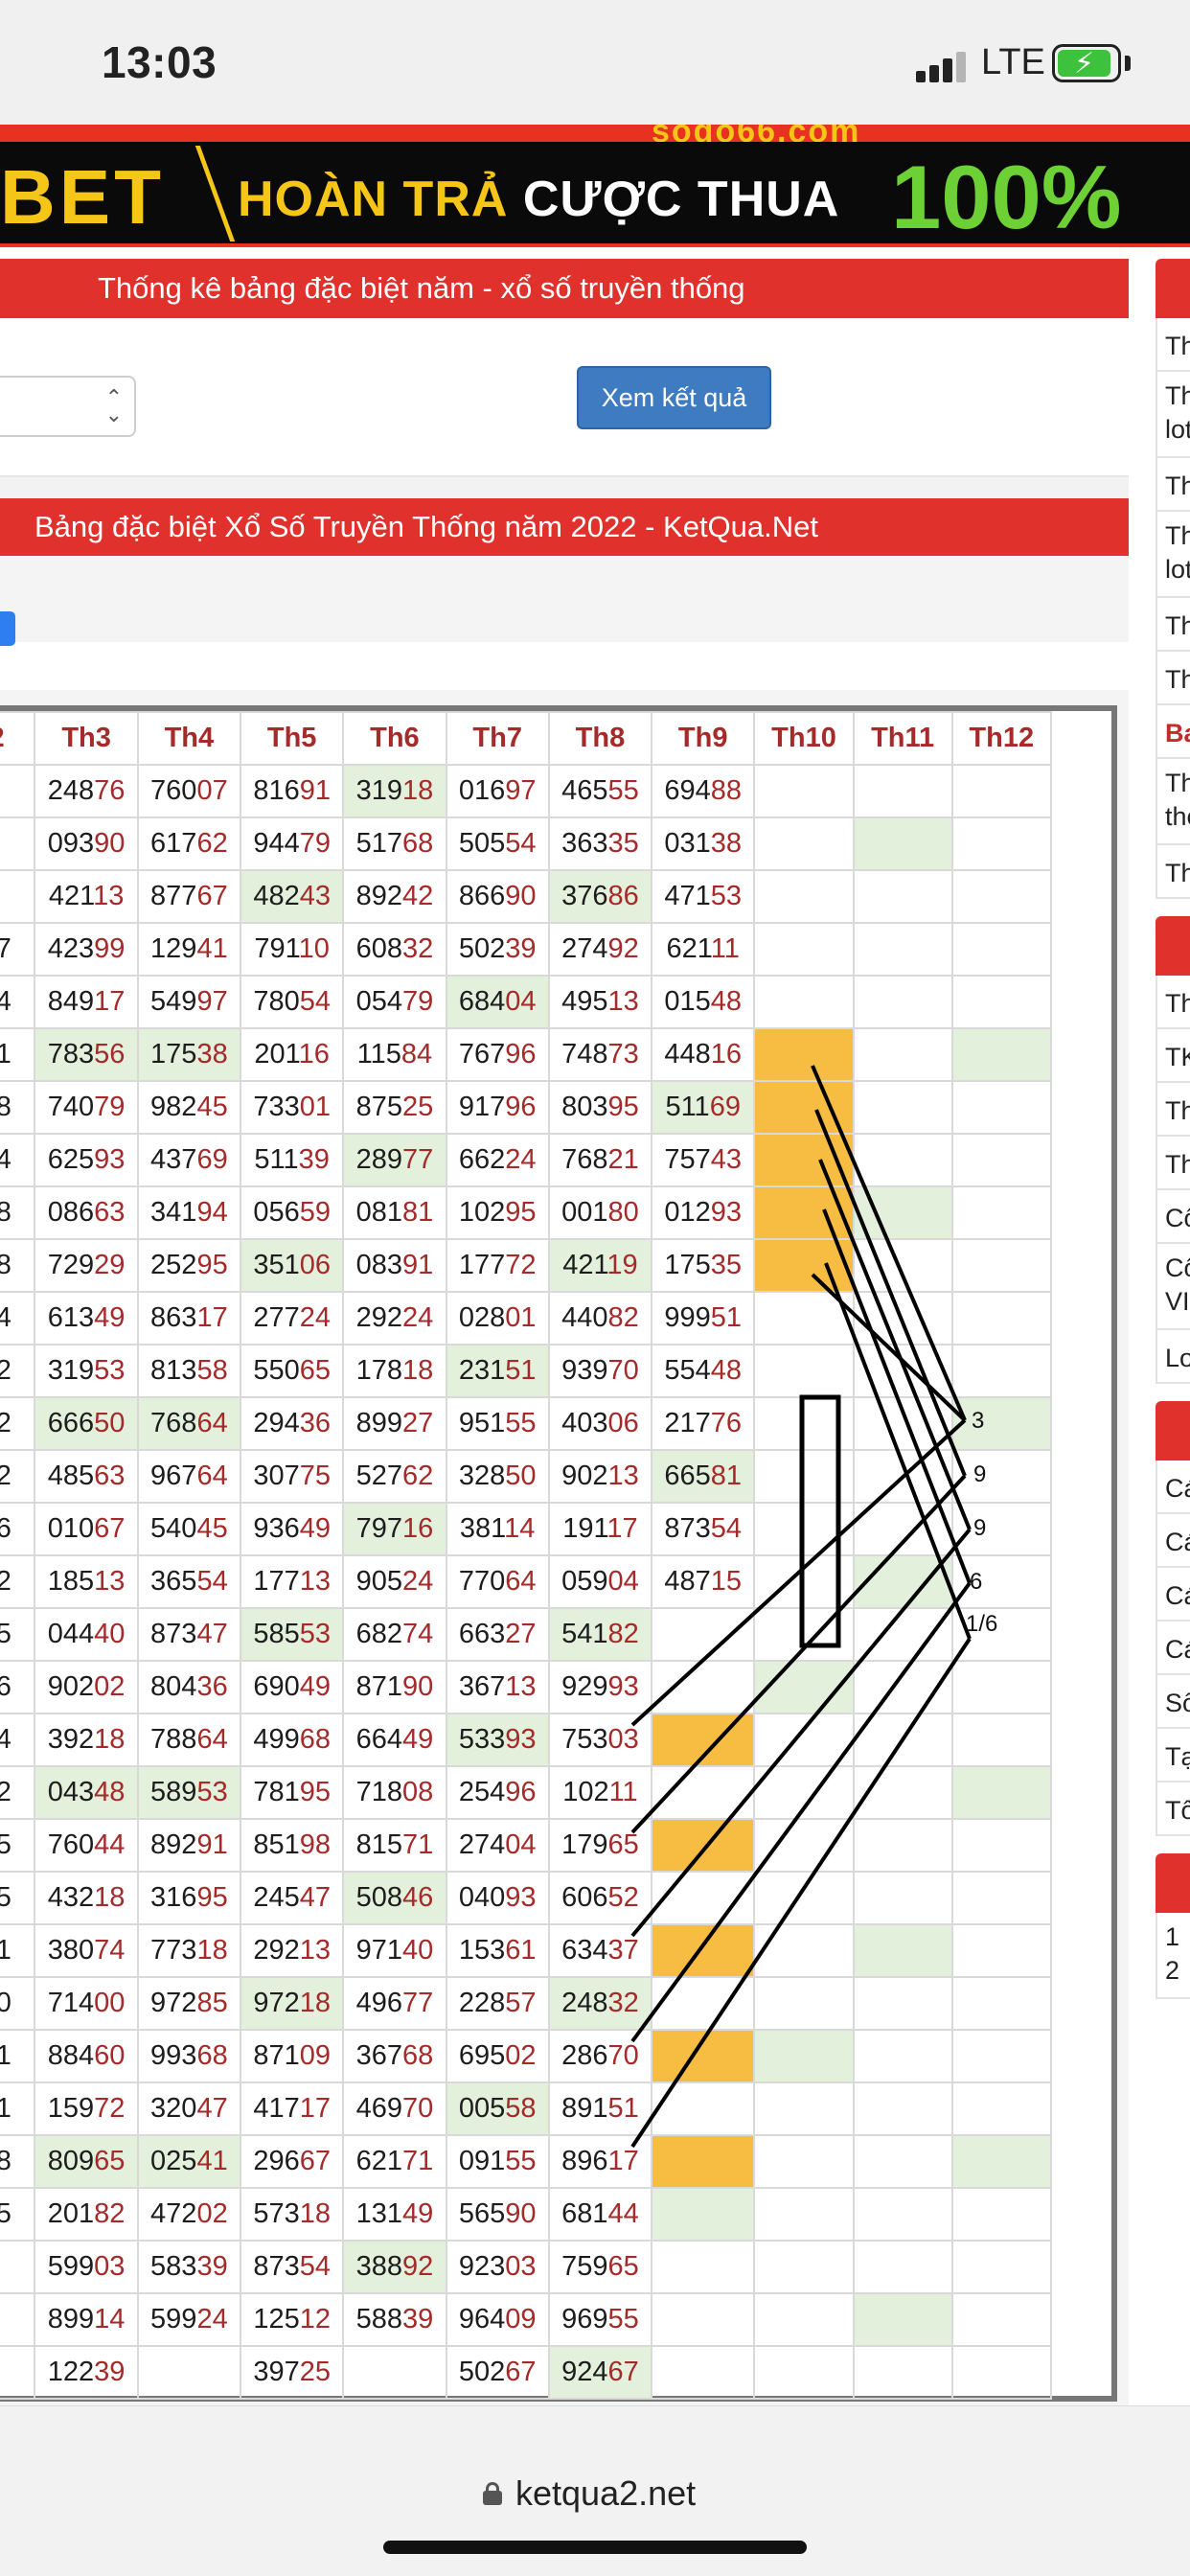 Image resolution: width=1190 pixels, height=2576 pixels. I want to click on table-cell: 10295, so click(498, 1212).